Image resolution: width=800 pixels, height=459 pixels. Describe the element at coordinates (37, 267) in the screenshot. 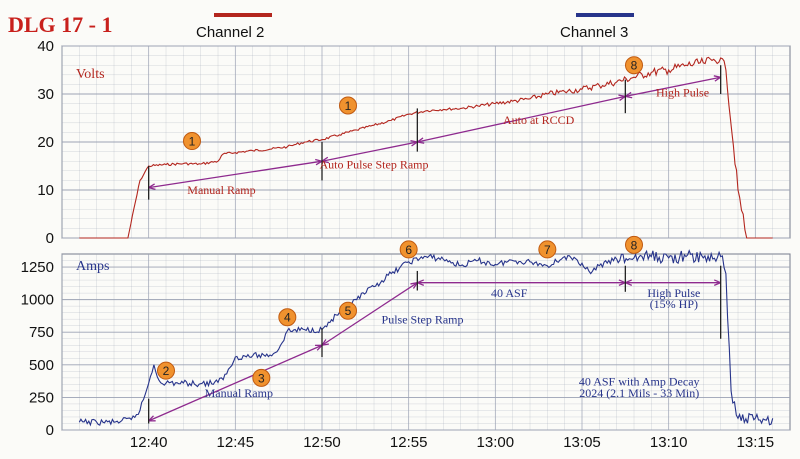

I see `y-tick-label: 1250` at that location.